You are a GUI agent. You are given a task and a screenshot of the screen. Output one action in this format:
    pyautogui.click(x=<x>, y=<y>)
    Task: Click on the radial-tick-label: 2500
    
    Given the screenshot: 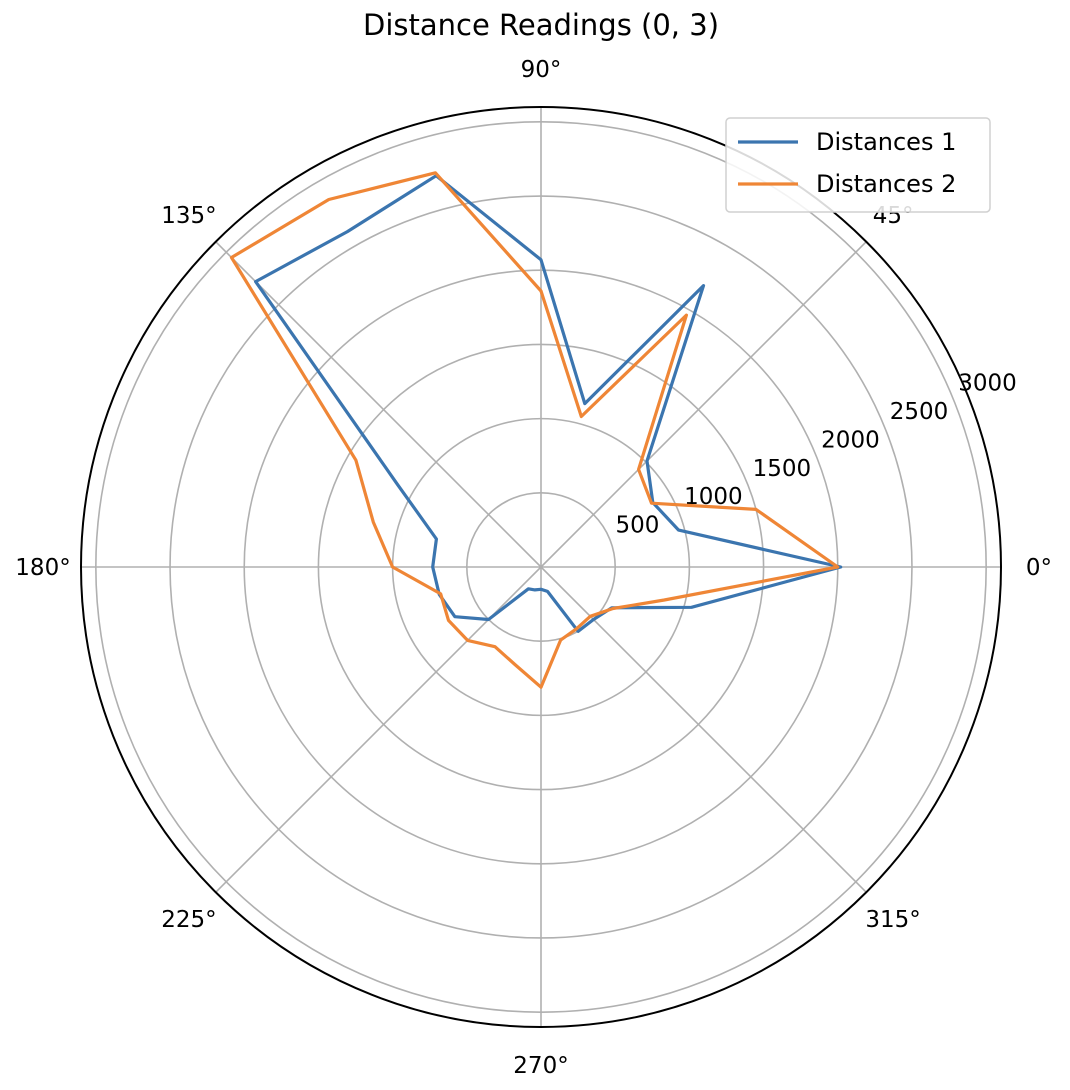 What is the action you would take?
    pyautogui.click(x=919, y=412)
    